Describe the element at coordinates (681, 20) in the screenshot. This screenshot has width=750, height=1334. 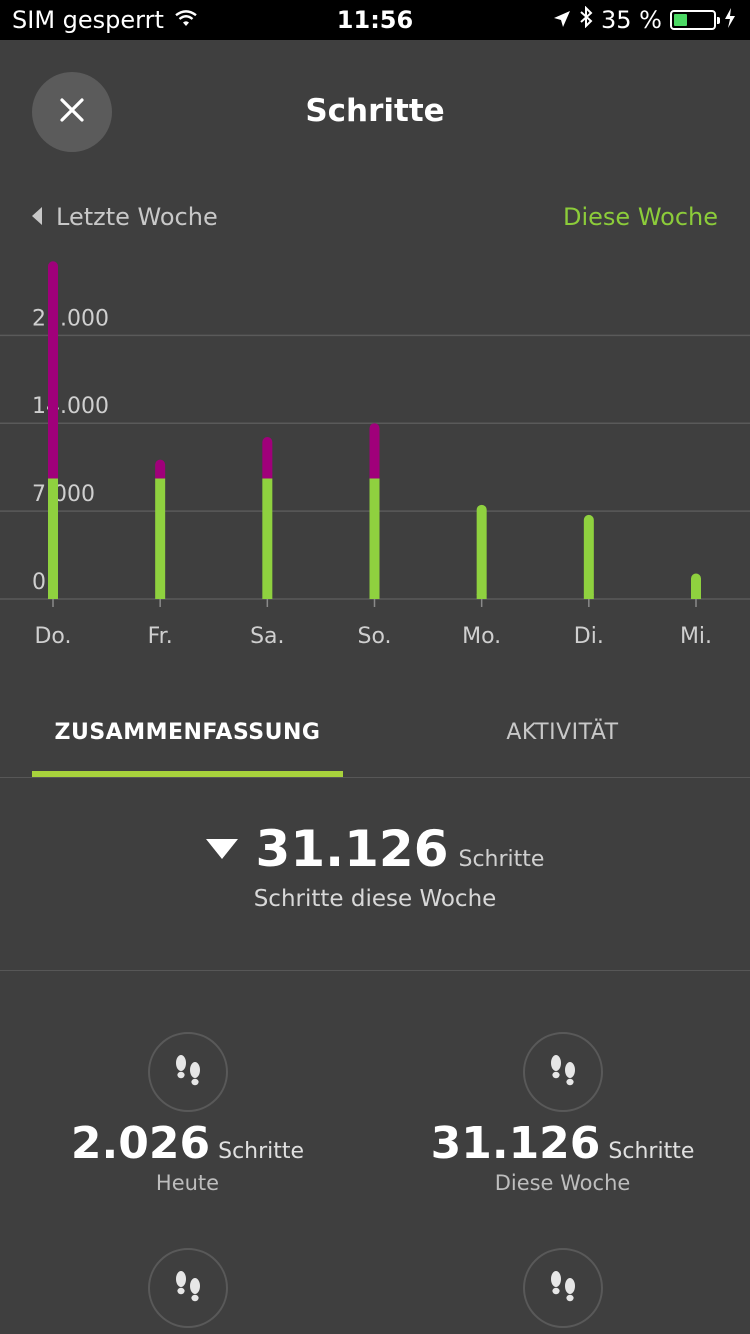
I see `battery-fill` at that location.